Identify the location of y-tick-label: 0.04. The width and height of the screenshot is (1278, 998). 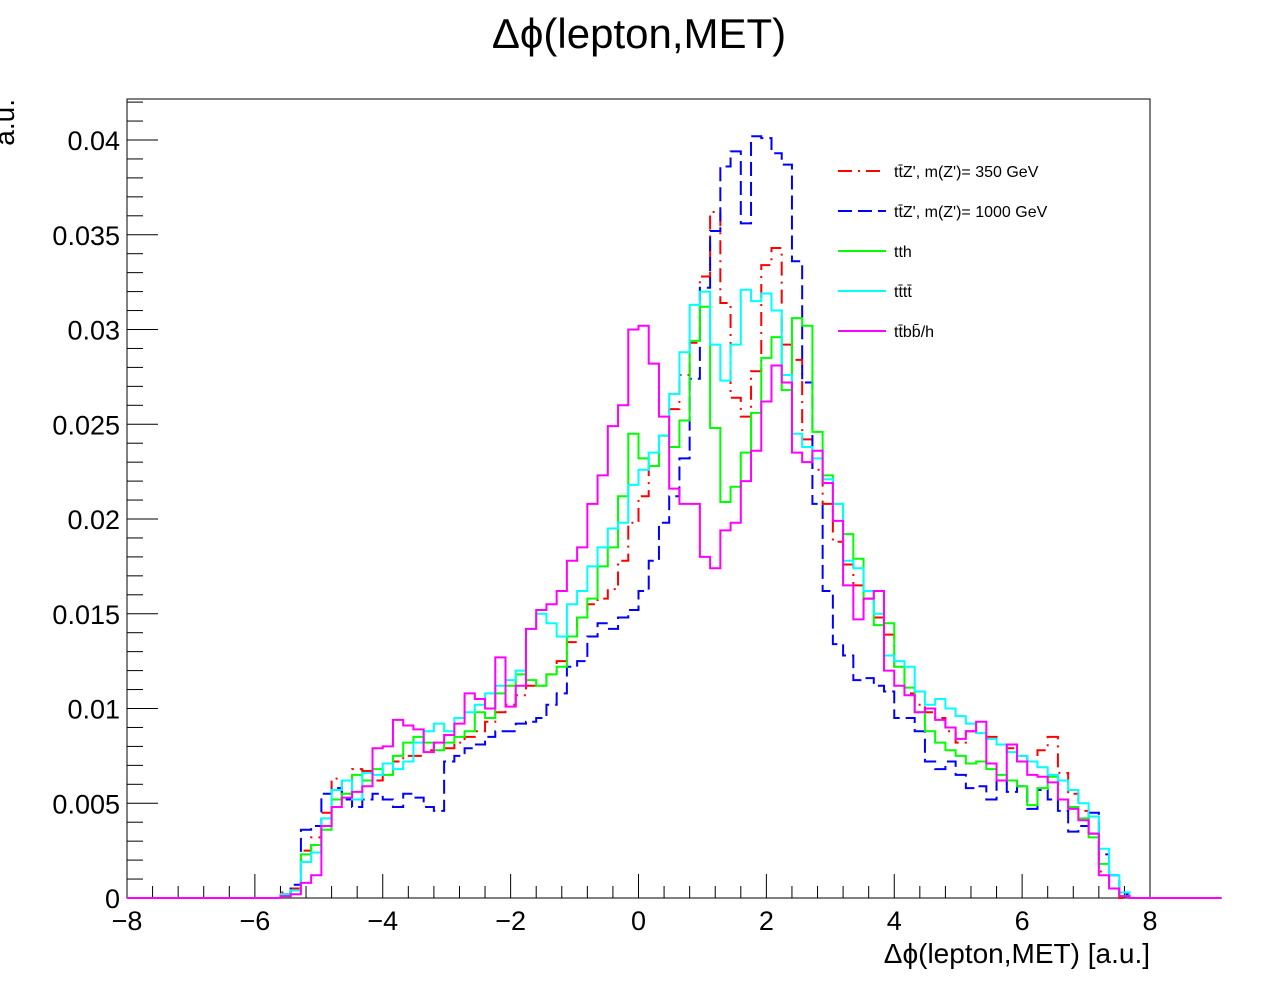
(93, 141).